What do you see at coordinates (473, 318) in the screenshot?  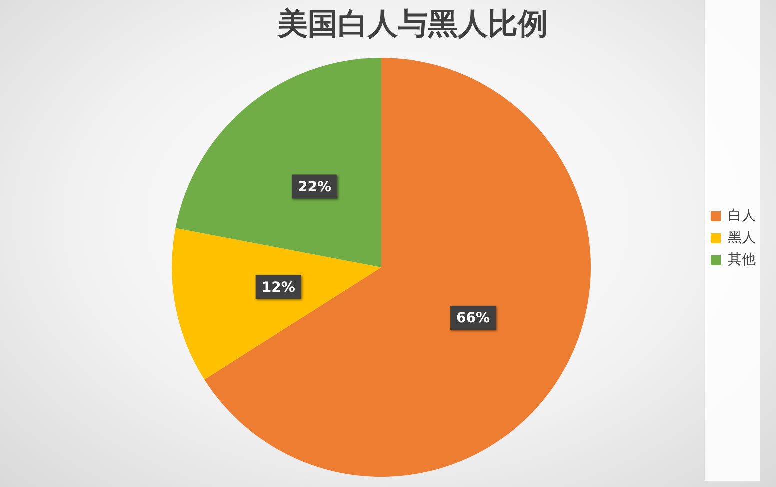 I see `data-label: 66%` at bounding box center [473, 318].